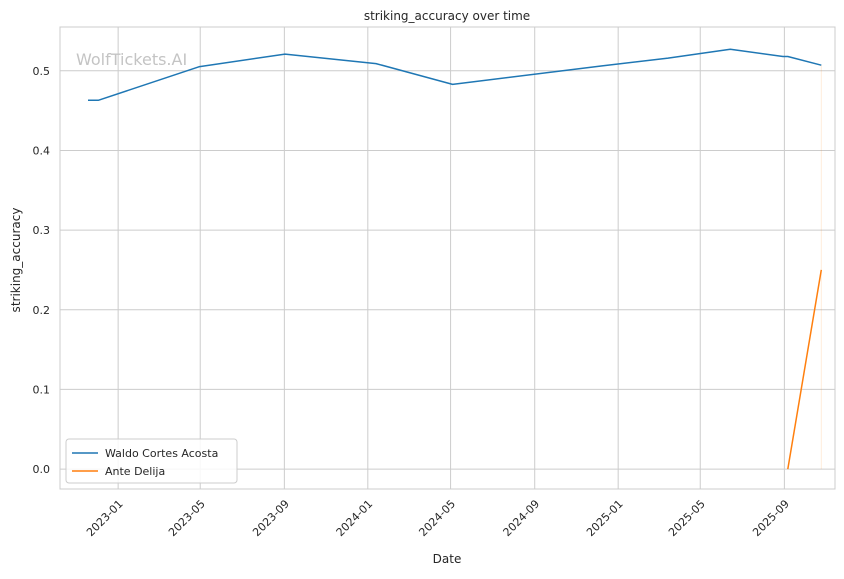  What do you see at coordinates (42, 71) in the screenshot?
I see `y-tick-label: 0.5` at bounding box center [42, 71].